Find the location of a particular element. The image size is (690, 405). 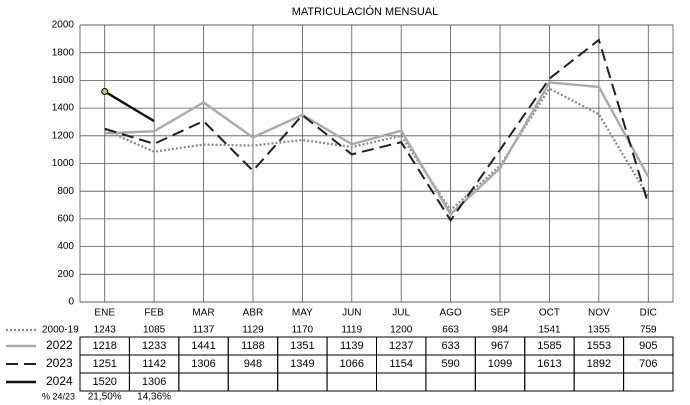

table-value: 1066 is located at coordinates (352, 364).